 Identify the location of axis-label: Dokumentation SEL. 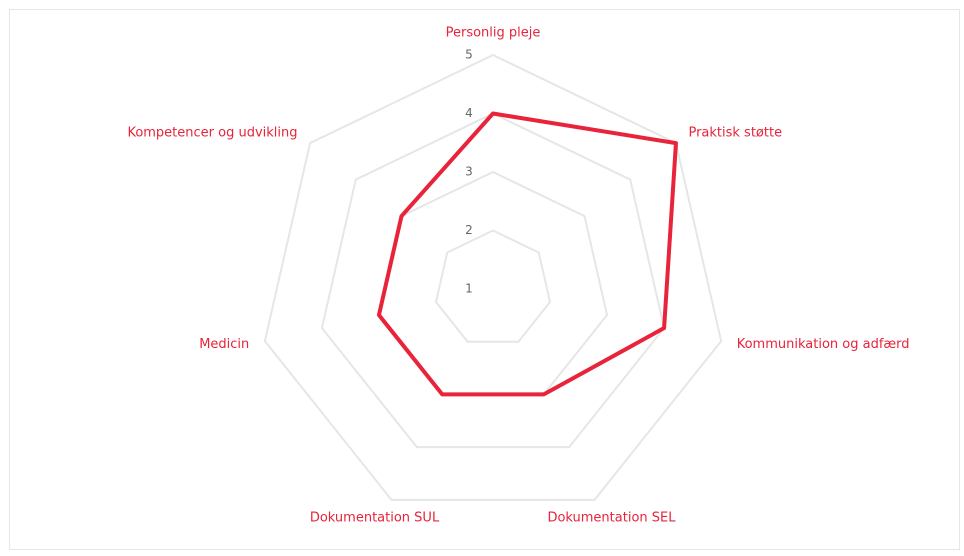
(611, 518).